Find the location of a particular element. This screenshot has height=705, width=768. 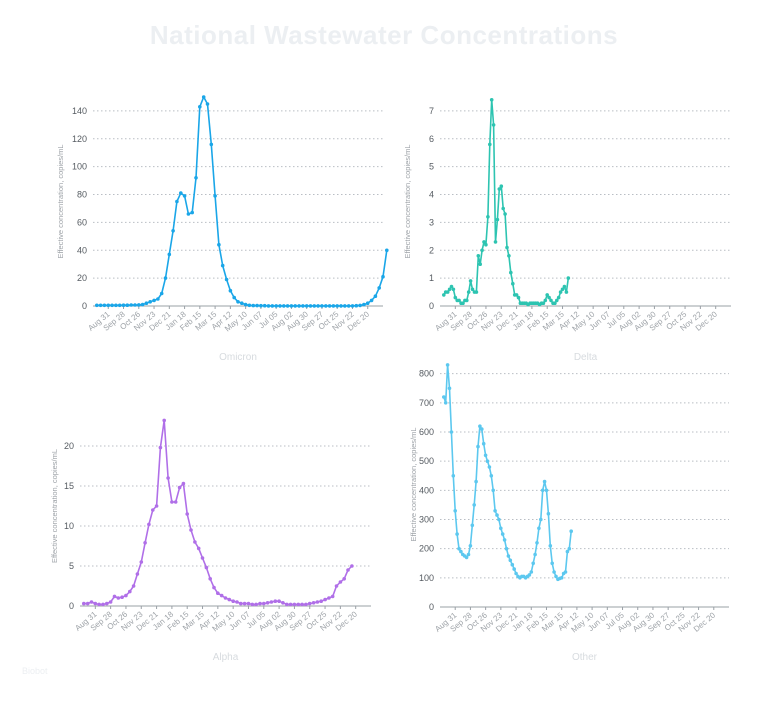

chart-title: Alpha is located at coordinates (226, 657).